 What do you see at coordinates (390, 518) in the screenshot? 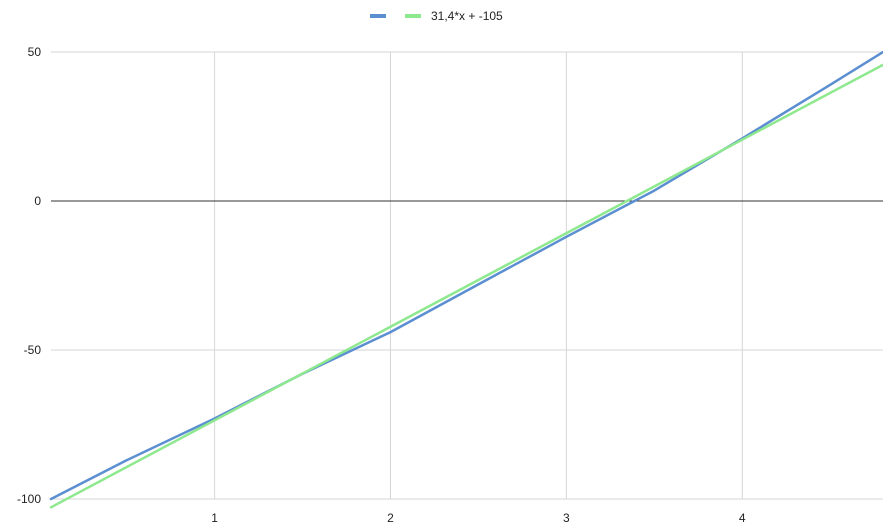
I see `x-tick-label-1: 2` at bounding box center [390, 518].